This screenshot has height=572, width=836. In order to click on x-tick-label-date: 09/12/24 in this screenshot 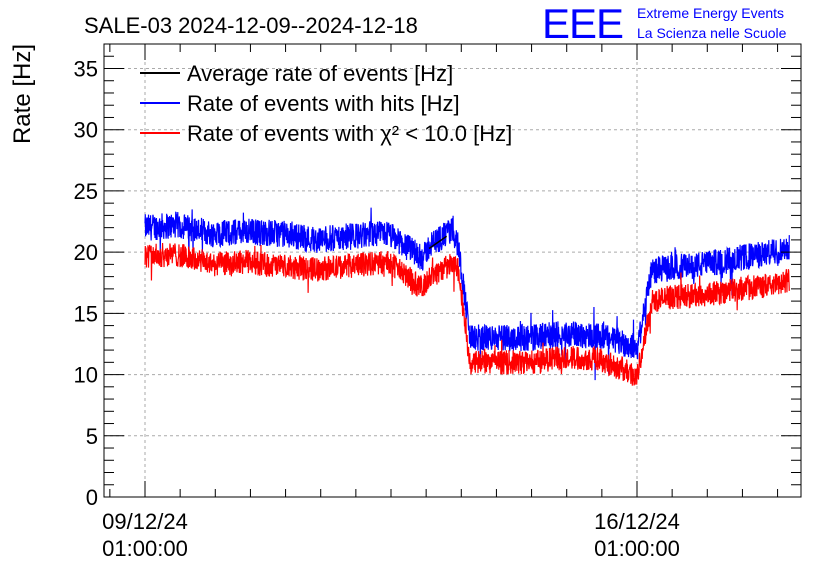, I will do `click(145, 521)`.